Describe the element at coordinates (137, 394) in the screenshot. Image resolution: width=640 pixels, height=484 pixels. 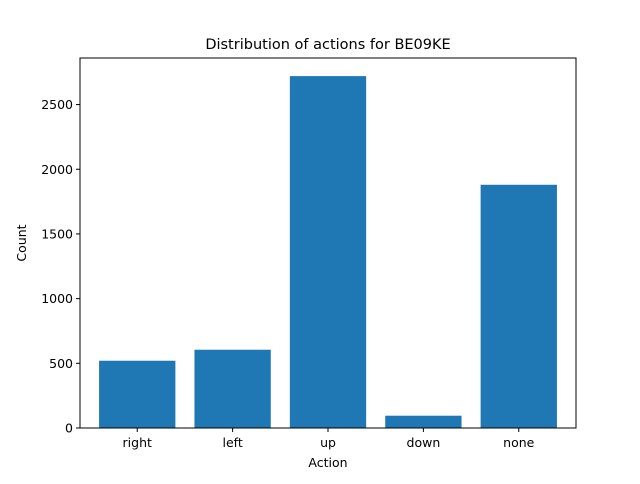
I see `bar-right` at that location.